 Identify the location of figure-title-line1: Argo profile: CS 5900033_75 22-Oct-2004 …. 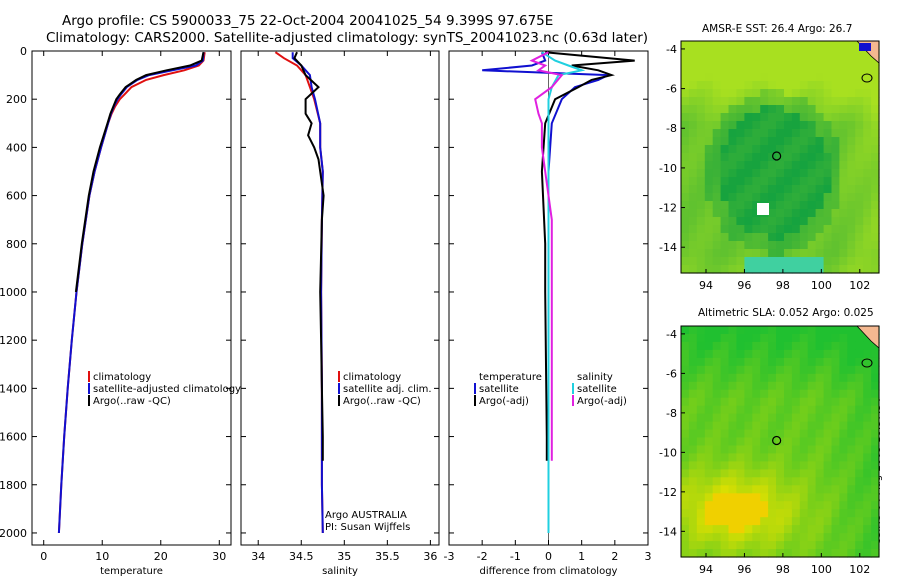
(308, 21).